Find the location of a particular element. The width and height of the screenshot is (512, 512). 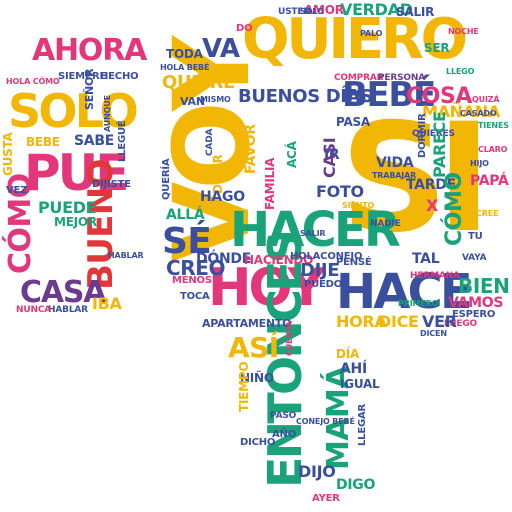

word-sabe: SABE is located at coordinates (94, 141).